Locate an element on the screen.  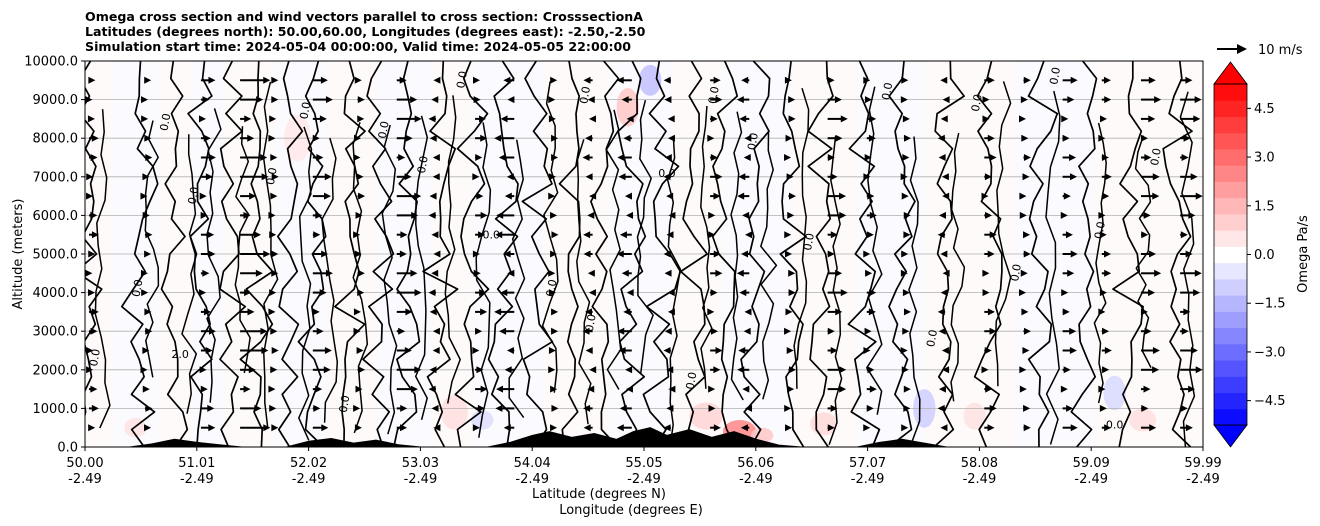
y-tick-label-2: 2000.0 is located at coordinates (56, 370).